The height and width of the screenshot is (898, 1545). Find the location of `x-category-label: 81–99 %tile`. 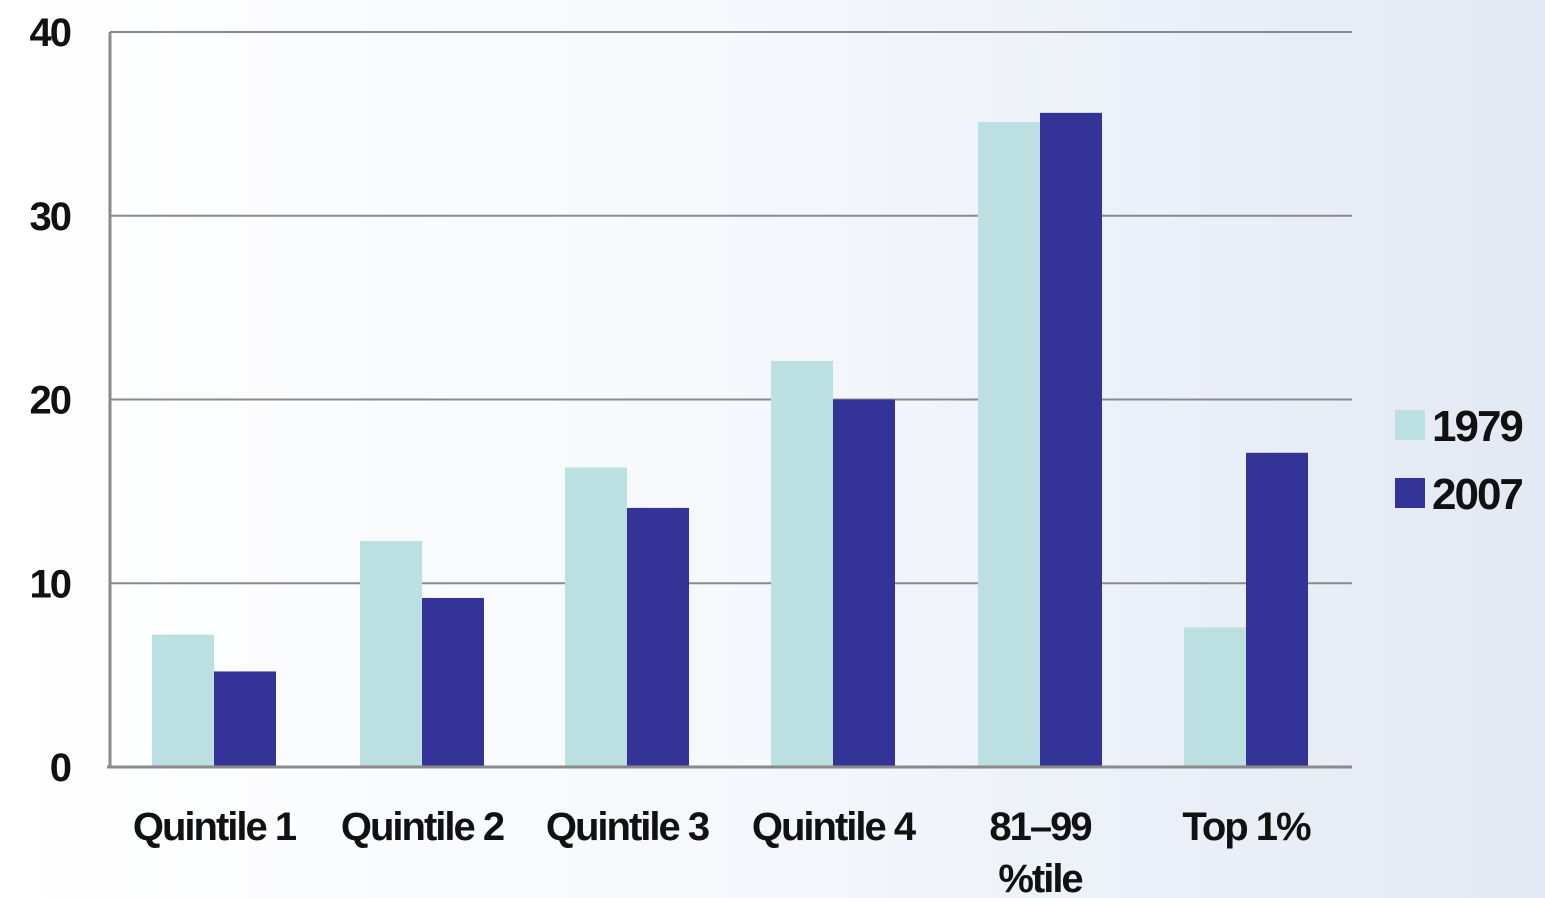

x-category-label: 81–99 %tile is located at coordinates (1040, 851).